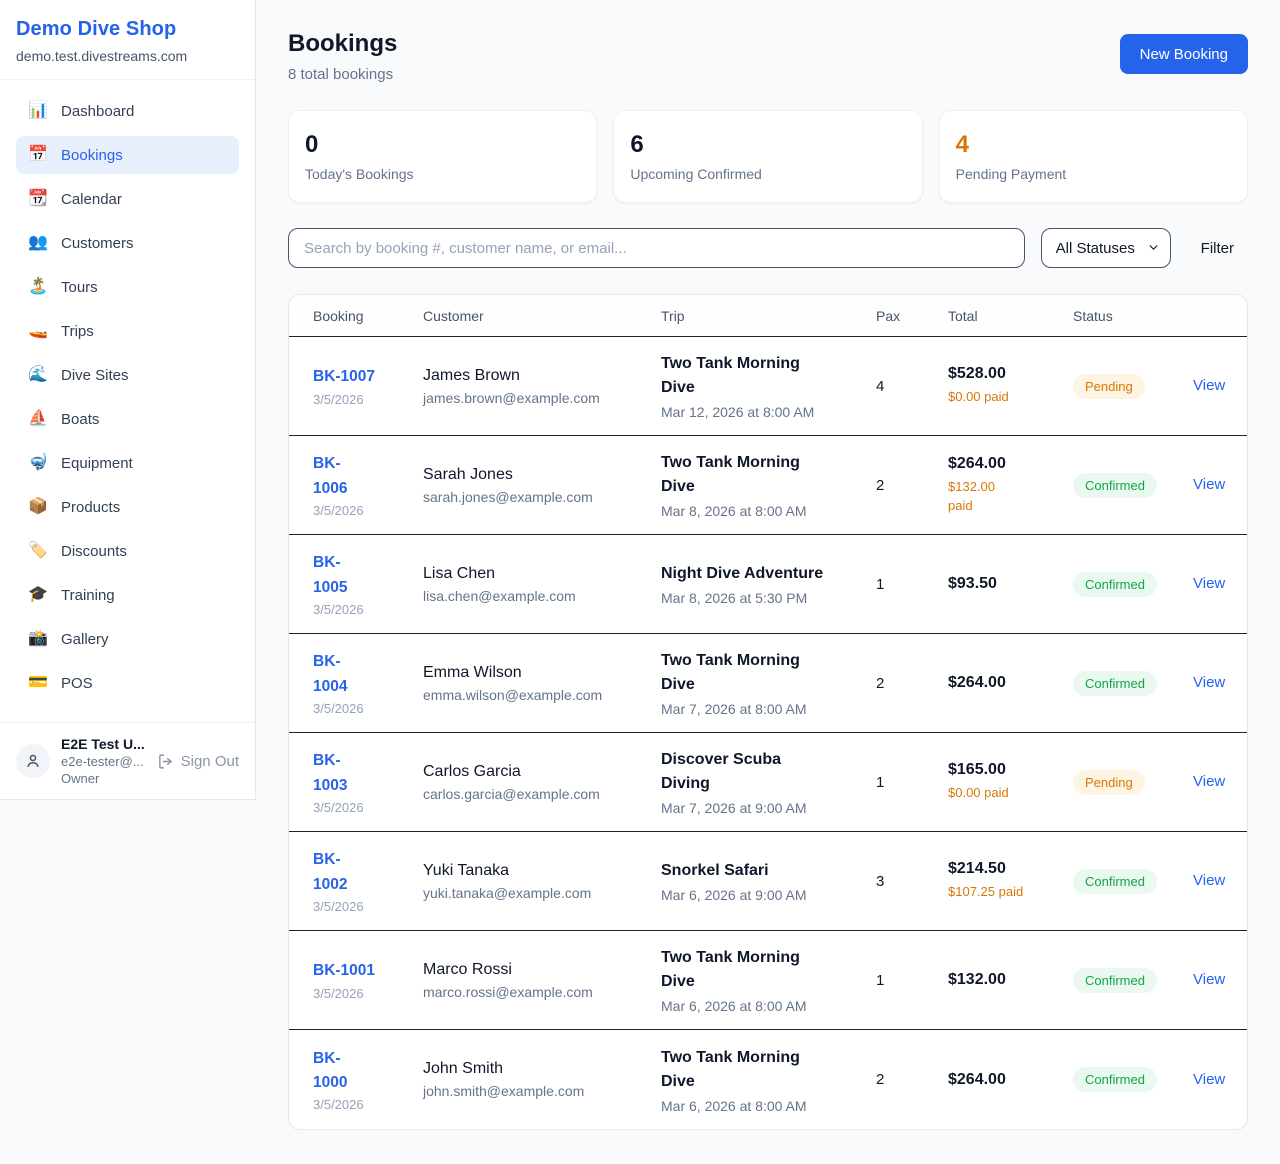 The height and width of the screenshot is (1164, 1280). I want to click on trip-datetime: Mar 6, 2026 at 8:00 AM, so click(734, 1105).